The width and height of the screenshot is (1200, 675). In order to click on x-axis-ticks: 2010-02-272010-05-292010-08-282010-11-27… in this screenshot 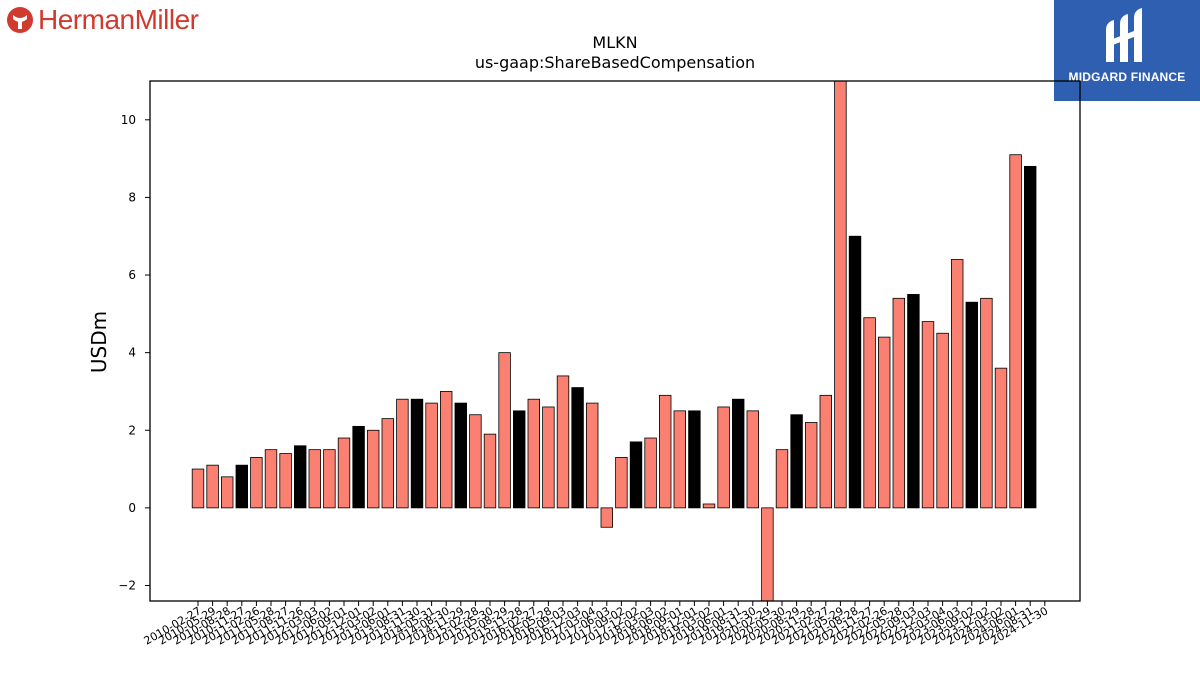, I will do `click(596, 624)`.